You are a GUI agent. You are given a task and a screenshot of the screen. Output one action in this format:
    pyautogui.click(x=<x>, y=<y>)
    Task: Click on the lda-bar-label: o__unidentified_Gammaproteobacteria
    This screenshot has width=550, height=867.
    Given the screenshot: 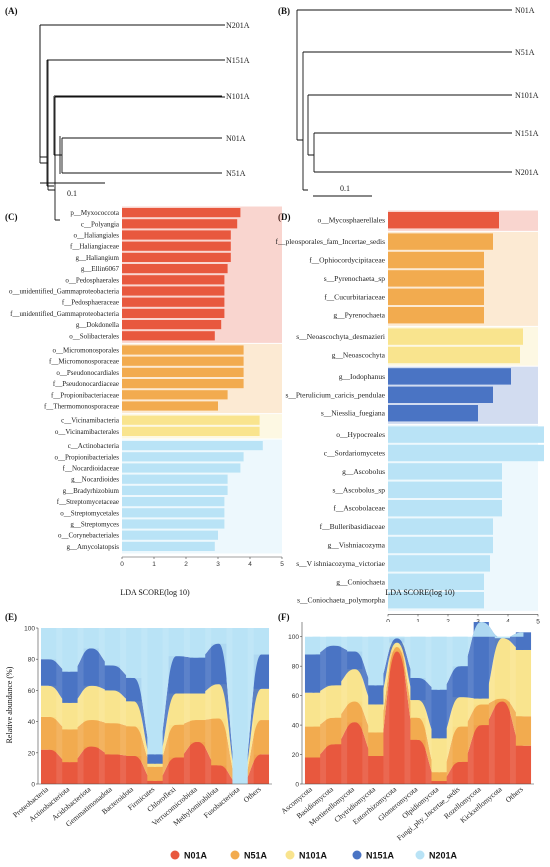 What is the action you would take?
    pyautogui.click(x=64, y=292)
    